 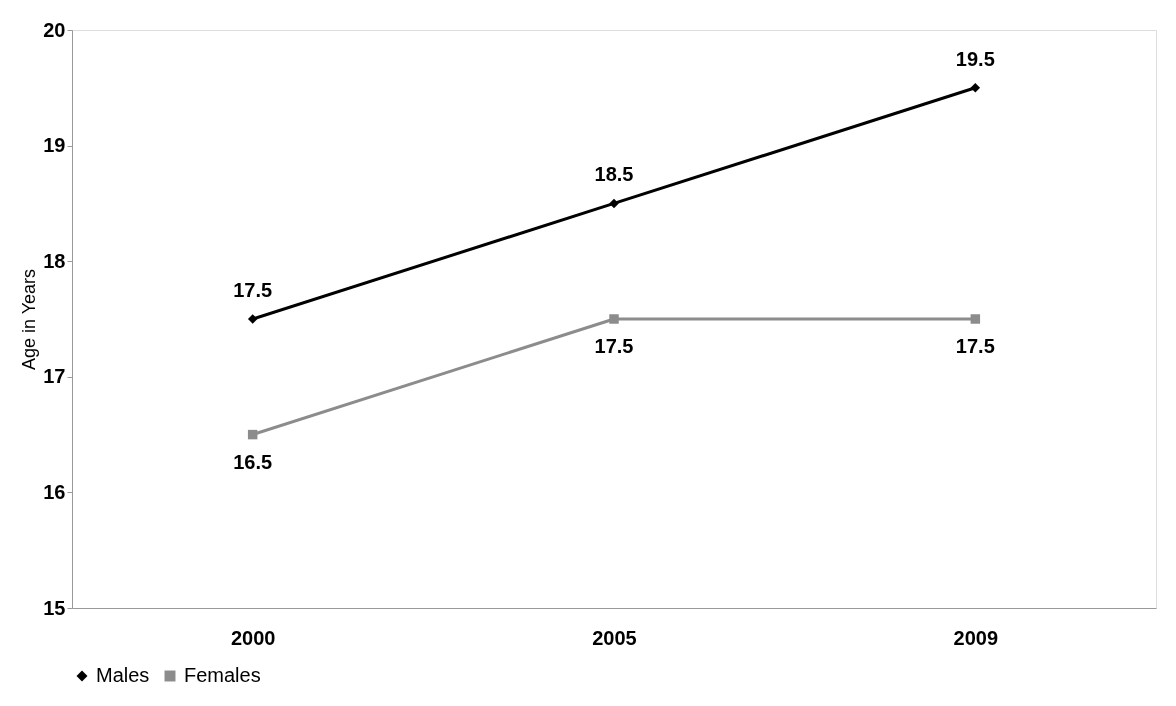 What do you see at coordinates (54, 29) in the screenshot?
I see `y-tick-label: 20` at bounding box center [54, 29].